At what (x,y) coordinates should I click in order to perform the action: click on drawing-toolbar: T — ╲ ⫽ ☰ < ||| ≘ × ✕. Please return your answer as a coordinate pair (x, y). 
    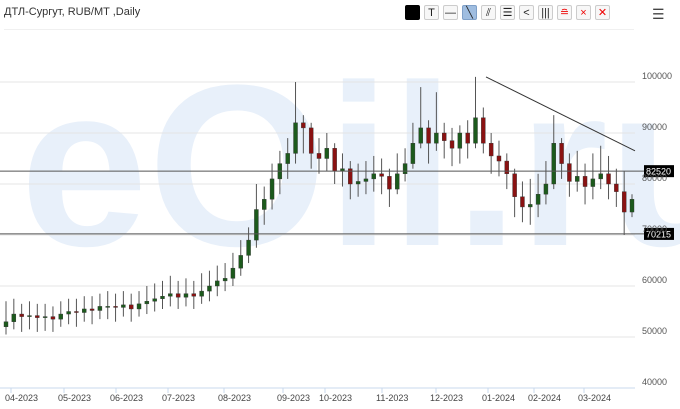
    Looking at the image, I should click on (507, 12).